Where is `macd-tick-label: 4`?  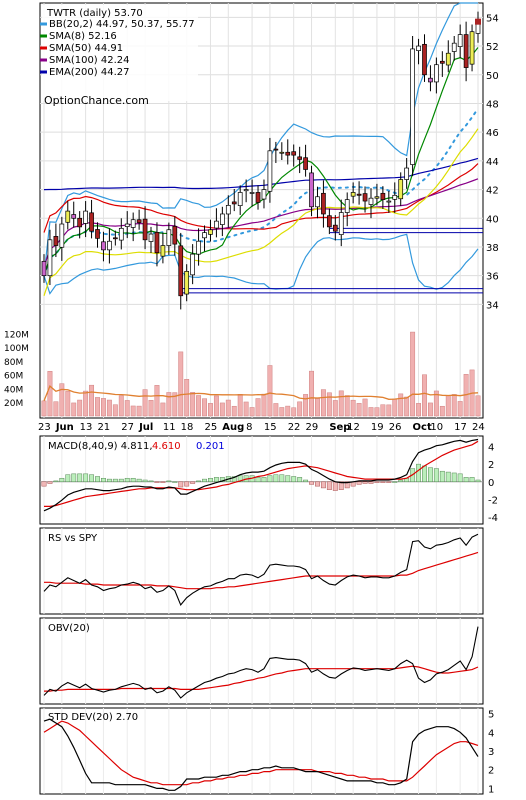 macd-tick-label: 4 is located at coordinates (491, 448).